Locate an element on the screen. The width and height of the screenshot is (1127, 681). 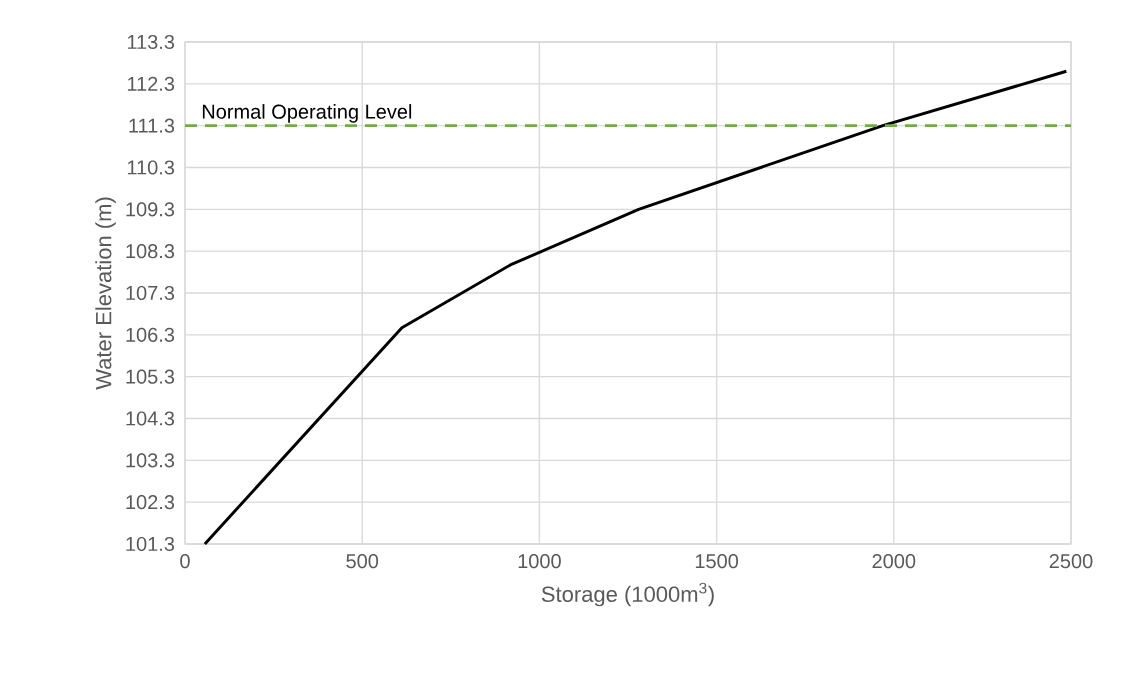
x-tick-label: 1000 is located at coordinates (539, 561).